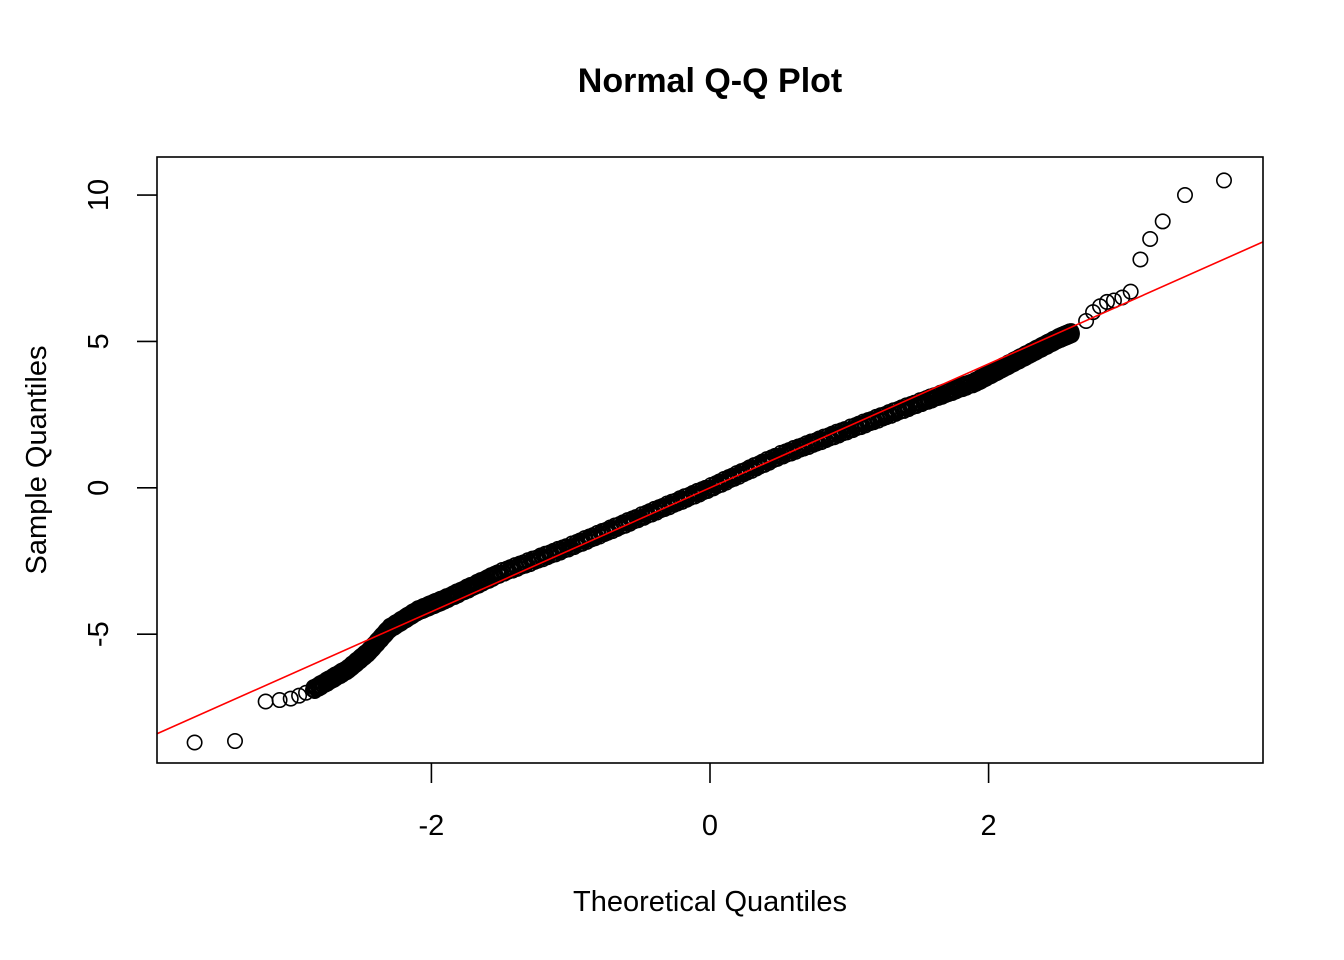 Image resolution: width=1344 pixels, height=960 pixels. Describe the element at coordinates (708, 802) in the screenshot. I see `x-axis: -2 0 2` at that location.